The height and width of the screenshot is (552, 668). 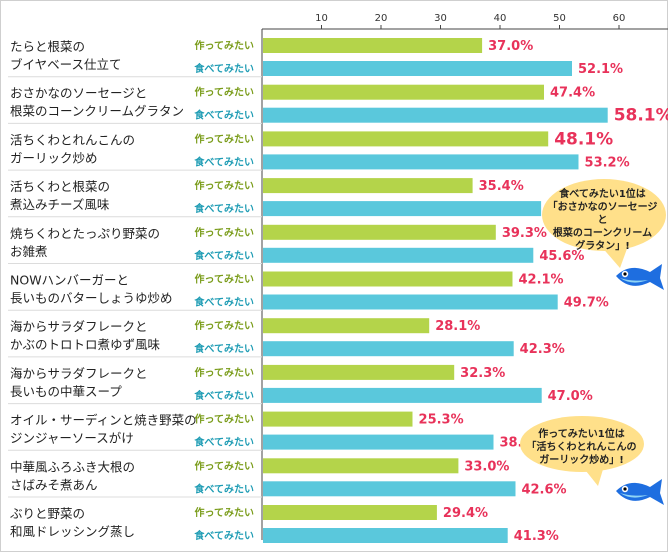 I want to click on callout-eat-line-2: 「おさかなのソーセージと, so click(x=602, y=214).